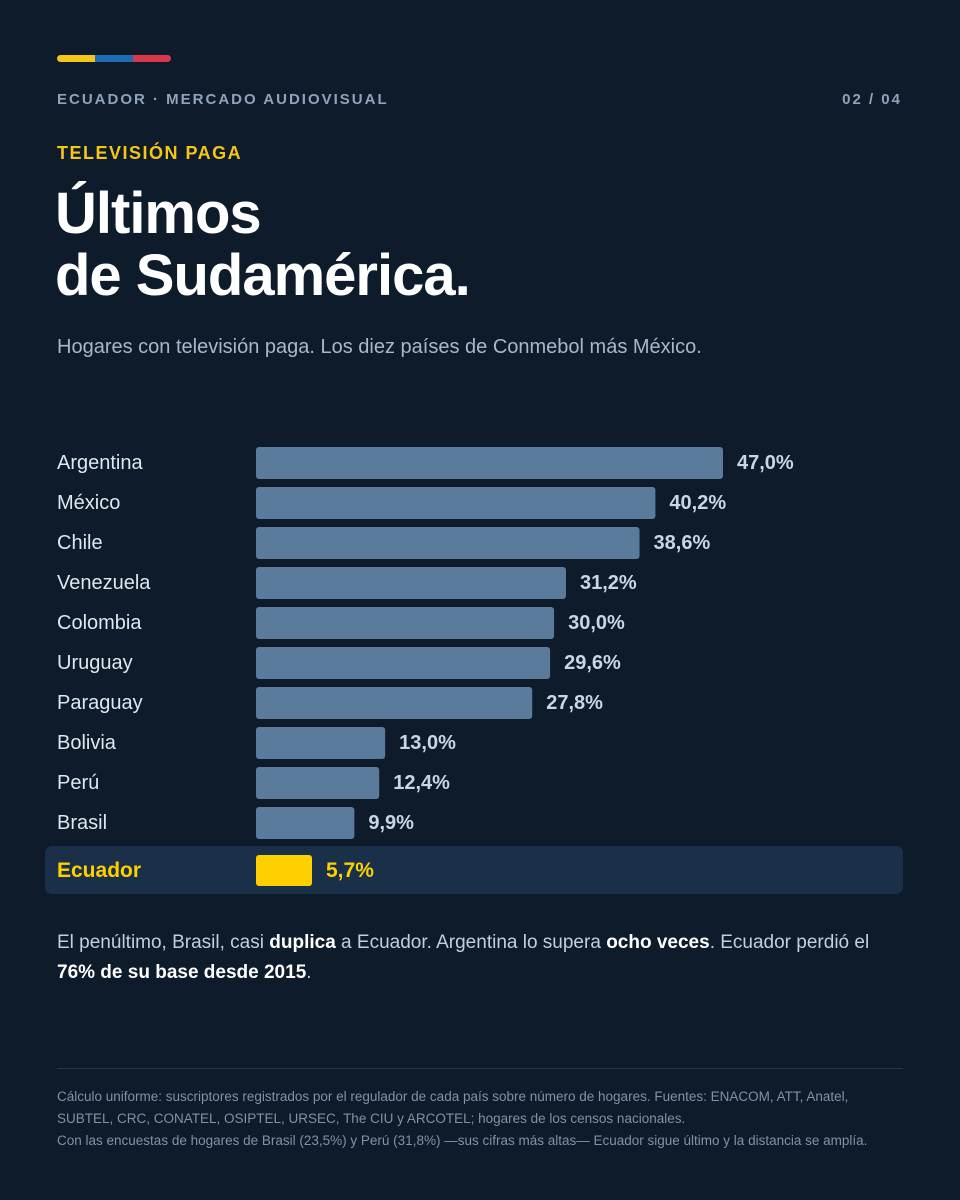  Describe the element at coordinates (789, 942) in the screenshot. I see `note-text-3: . Ecuador perdió el` at that location.